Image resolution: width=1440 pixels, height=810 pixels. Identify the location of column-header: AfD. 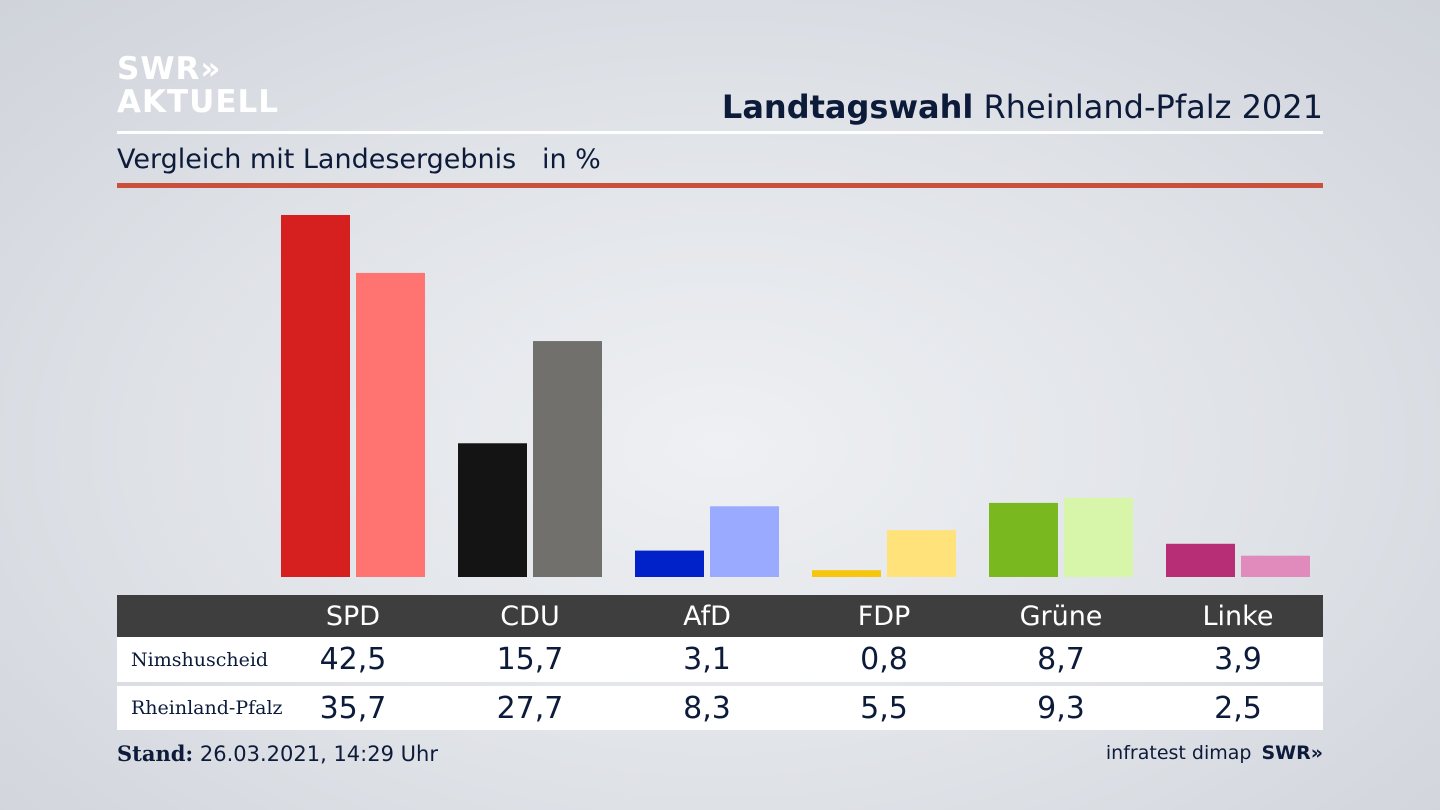
(707, 616).